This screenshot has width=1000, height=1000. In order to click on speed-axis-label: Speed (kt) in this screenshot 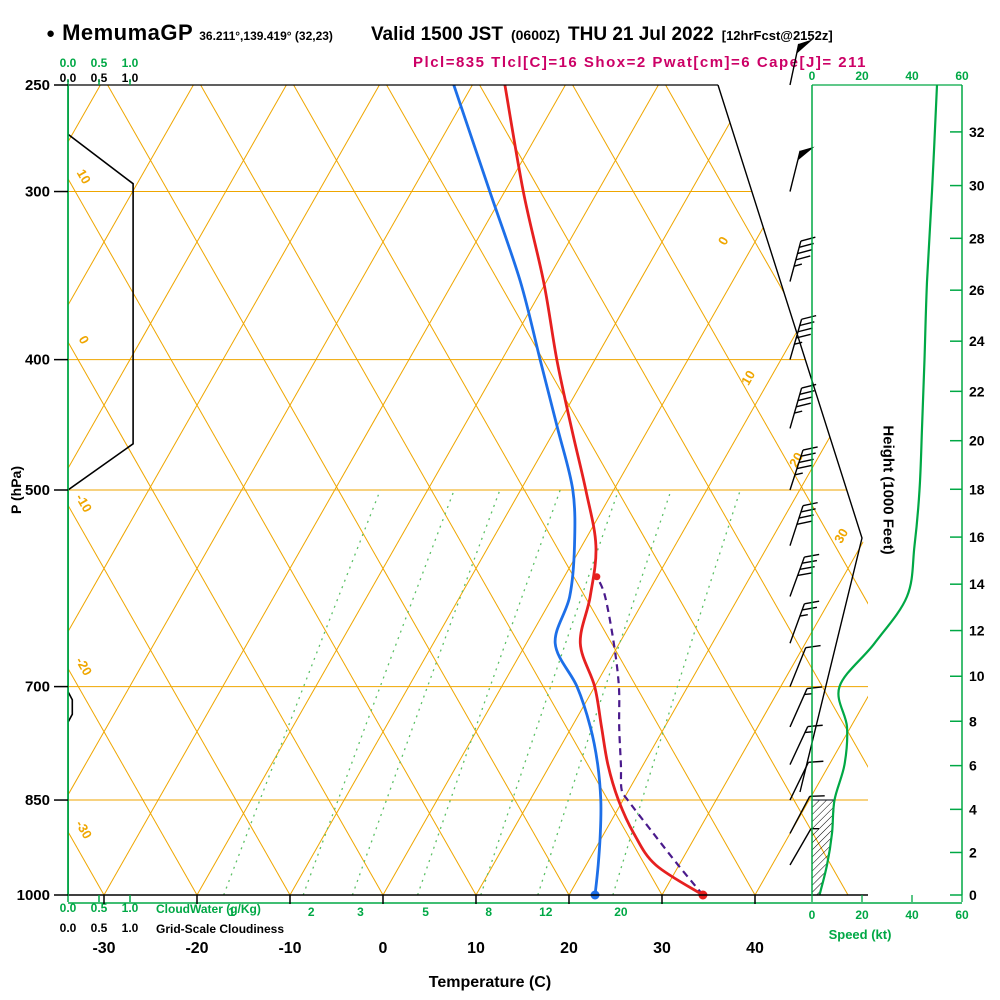, I will do `click(860, 934)`.